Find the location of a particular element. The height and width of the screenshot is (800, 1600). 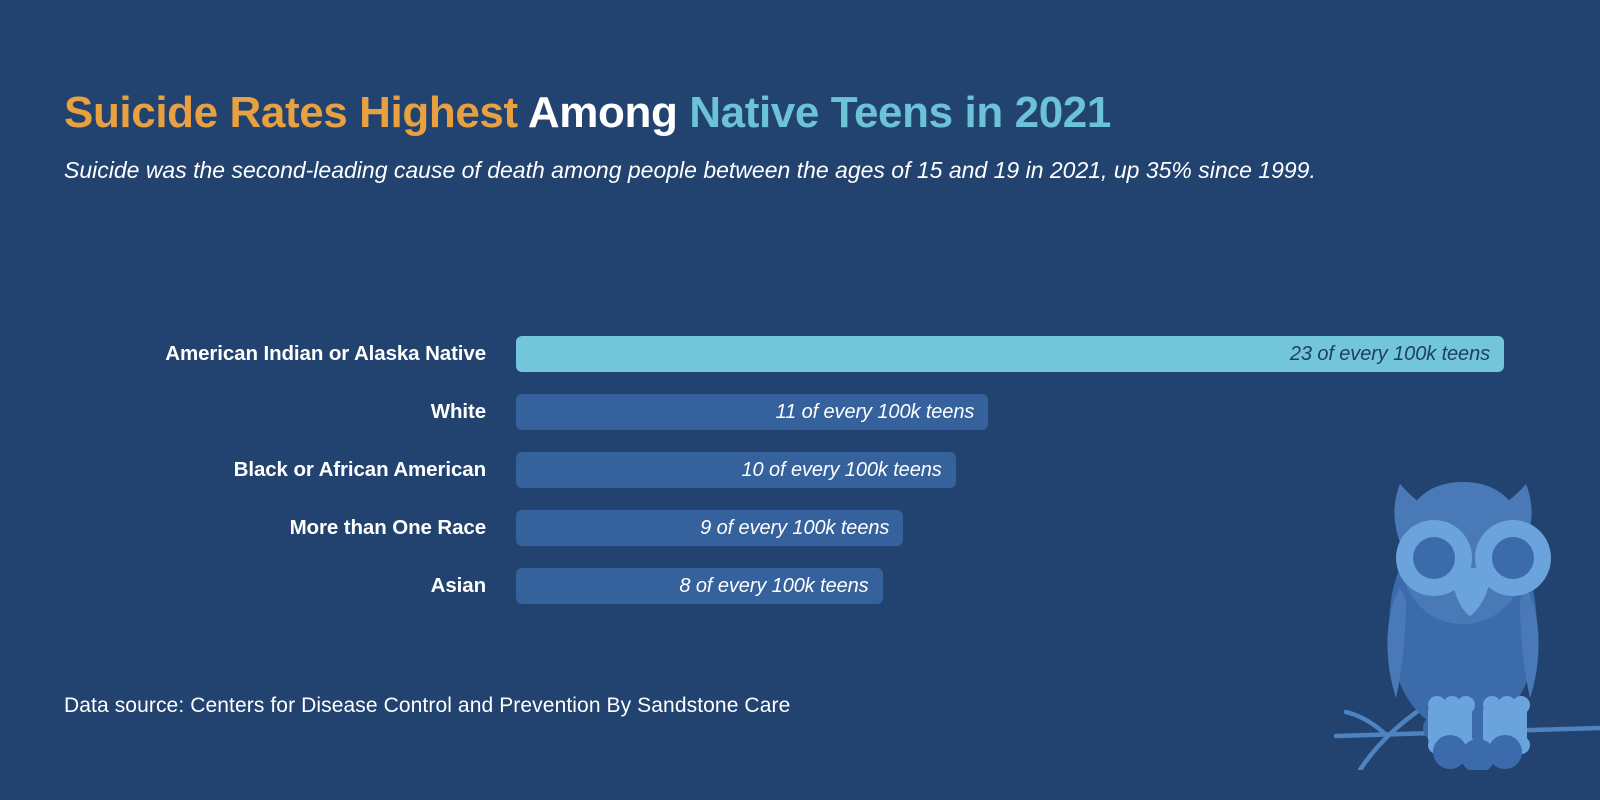

bar: 11 of every 100k teens is located at coordinates (752, 412).